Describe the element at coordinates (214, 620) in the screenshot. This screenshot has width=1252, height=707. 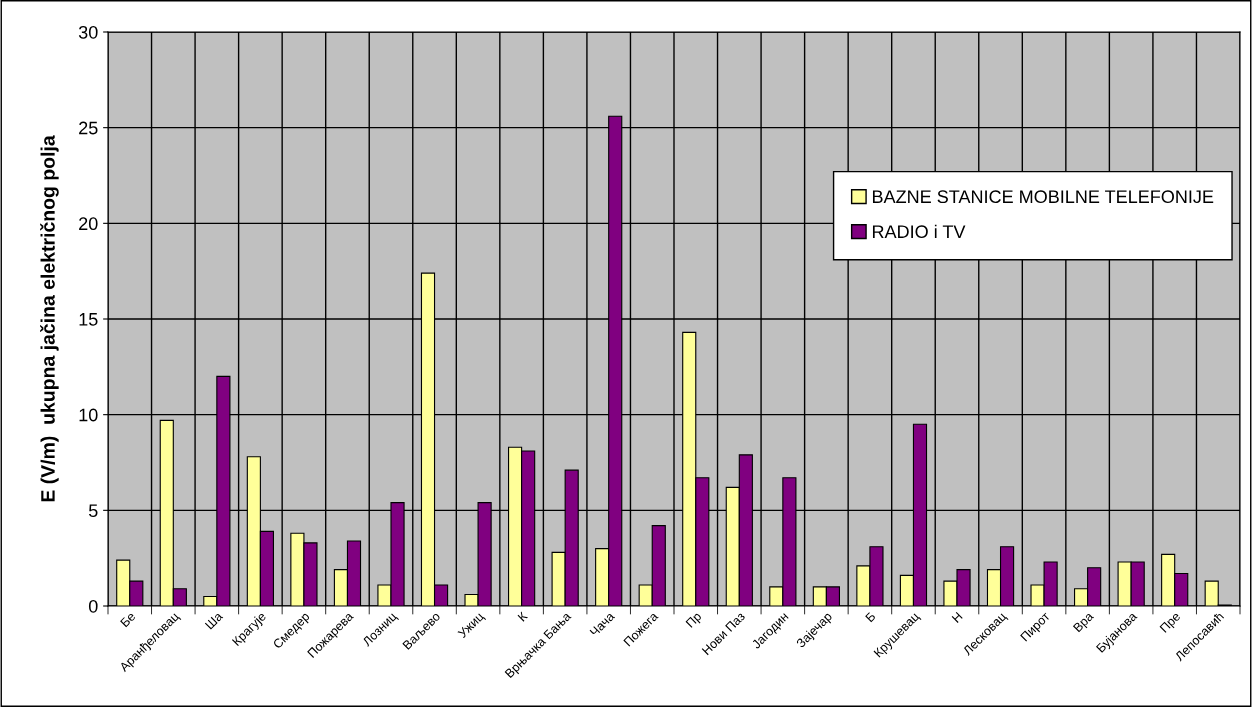
I see `x-tick-label: Ша` at that location.